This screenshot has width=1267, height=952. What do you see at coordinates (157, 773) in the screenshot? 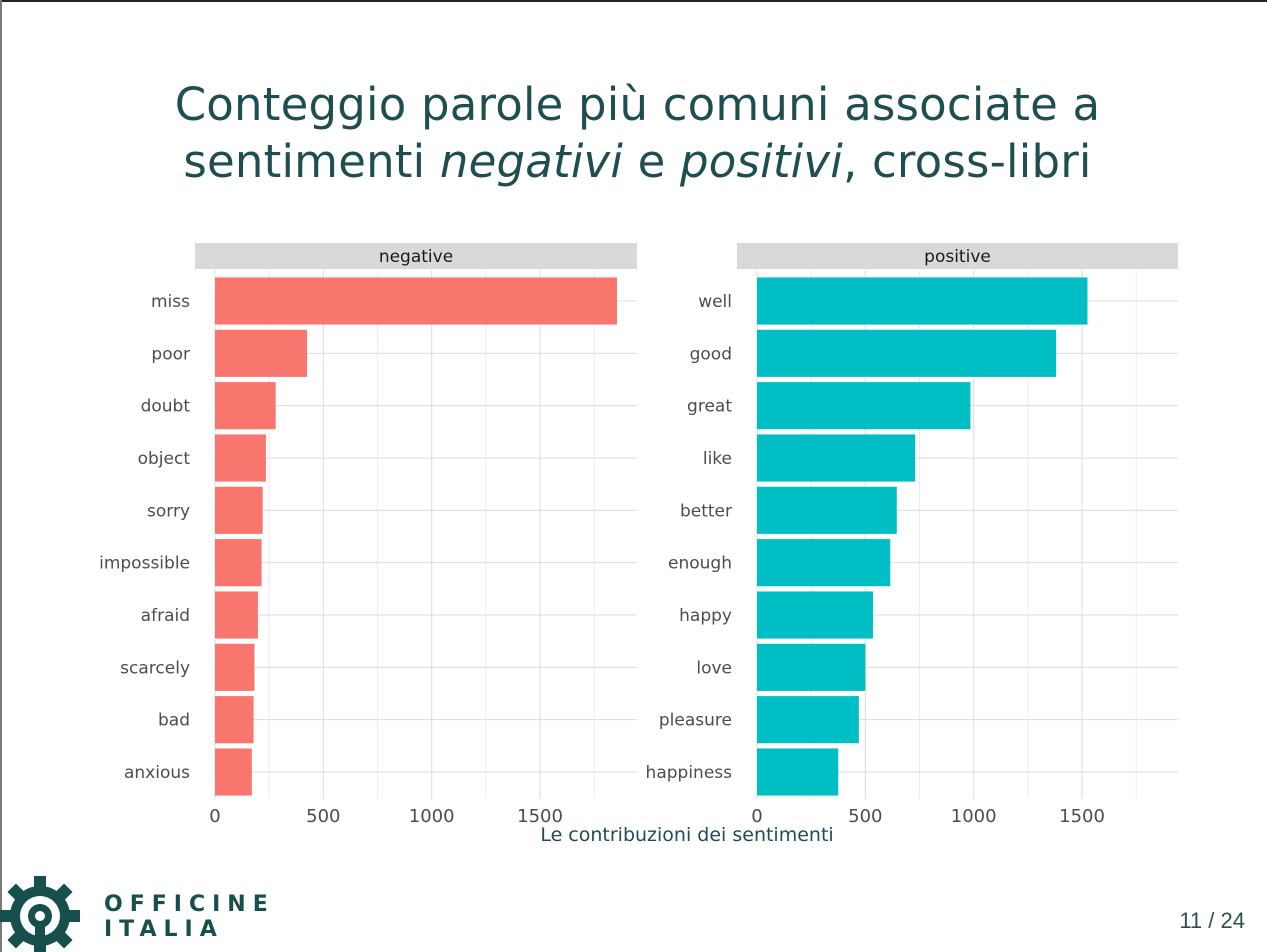
I see `category-label-anxious: anxious` at bounding box center [157, 773].